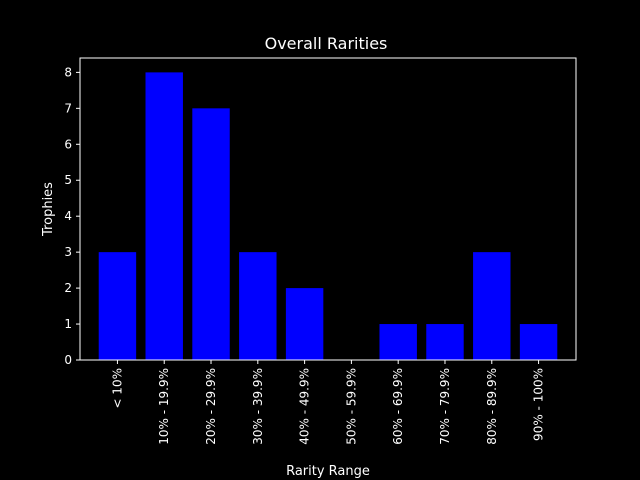 The height and width of the screenshot is (480, 640). Describe the element at coordinates (48, 209) in the screenshot. I see `y-axis-label: Trophies` at that location.